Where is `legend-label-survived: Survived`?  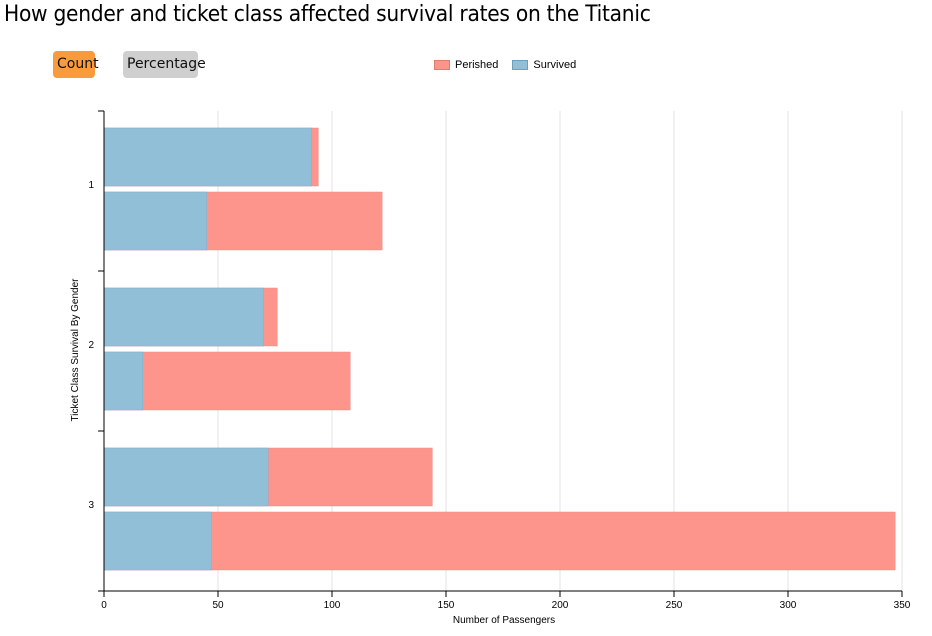 legend-label-survived: Survived is located at coordinates (555, 65).